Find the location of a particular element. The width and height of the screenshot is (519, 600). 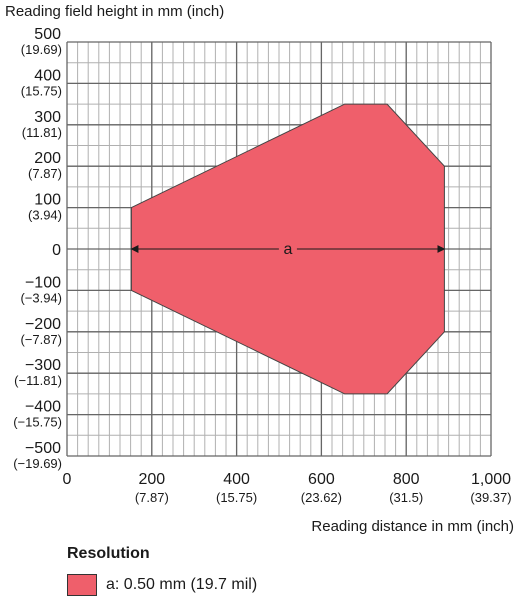

y-axis-title: Reading field height in mm (inch) is located at coordinates (114, 11).